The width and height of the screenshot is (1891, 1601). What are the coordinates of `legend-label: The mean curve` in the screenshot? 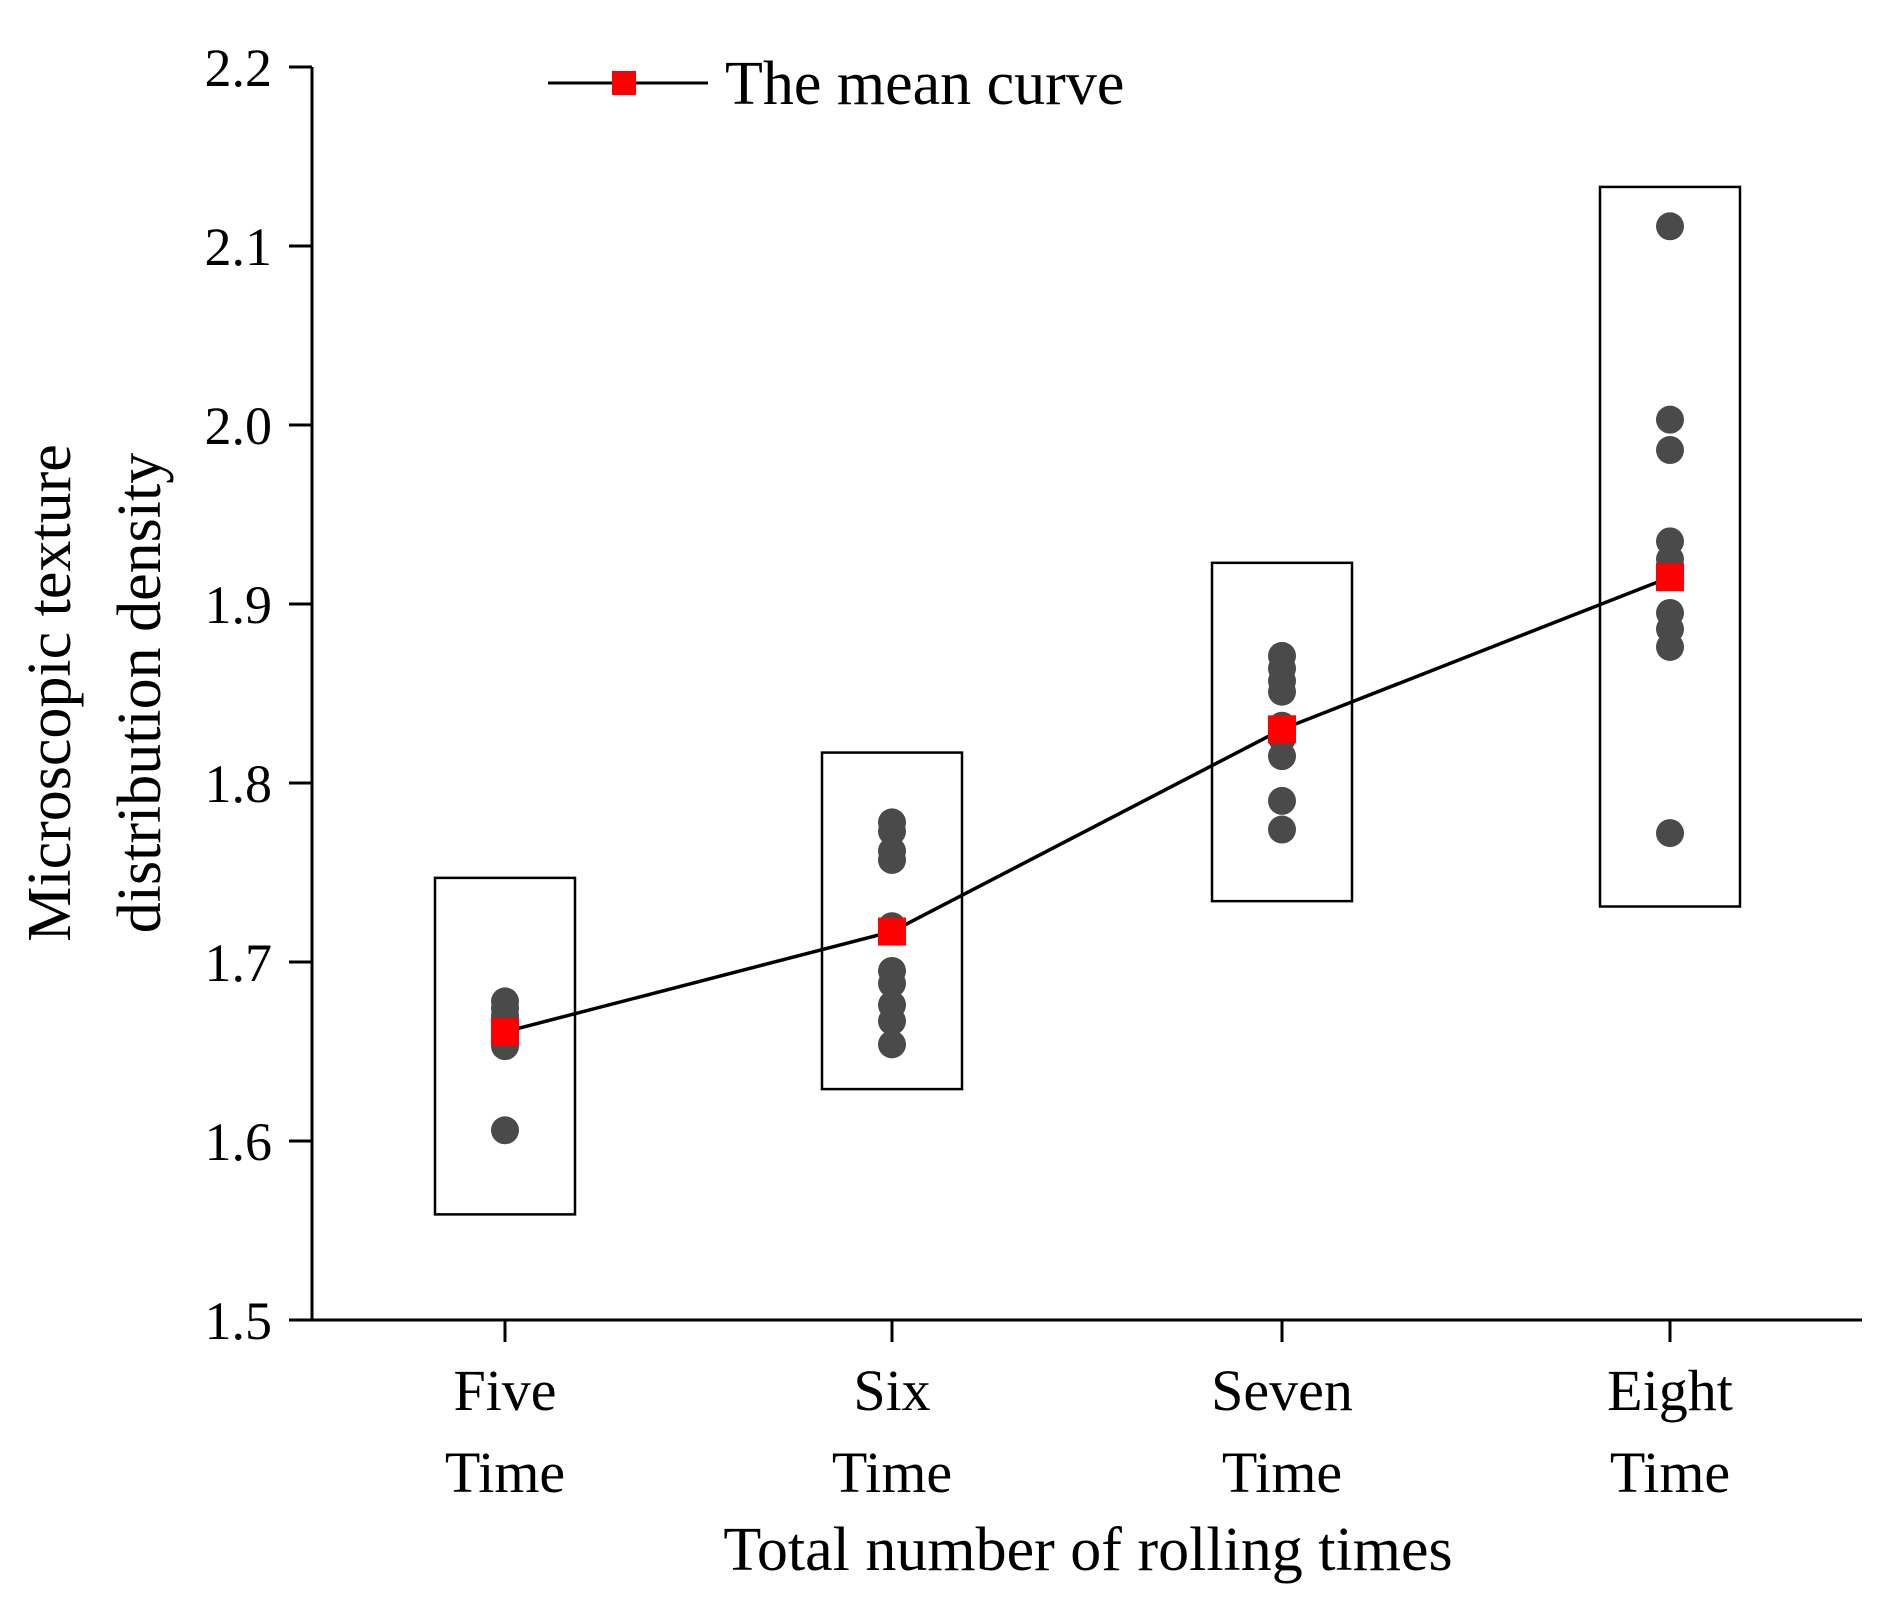 It's located at (924, 84).